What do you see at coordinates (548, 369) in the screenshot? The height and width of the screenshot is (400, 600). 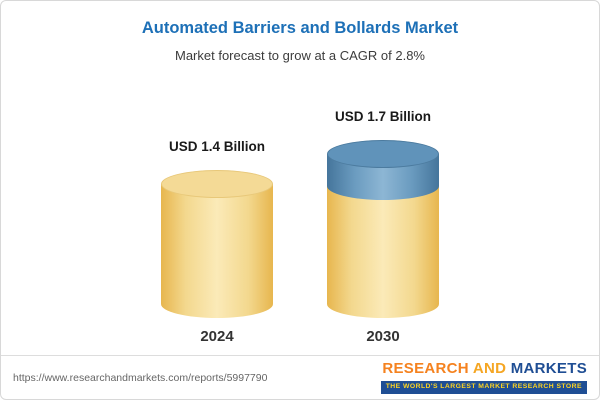 I see `logo-word-markets: MARKETS` at bounding box center [548, 369].